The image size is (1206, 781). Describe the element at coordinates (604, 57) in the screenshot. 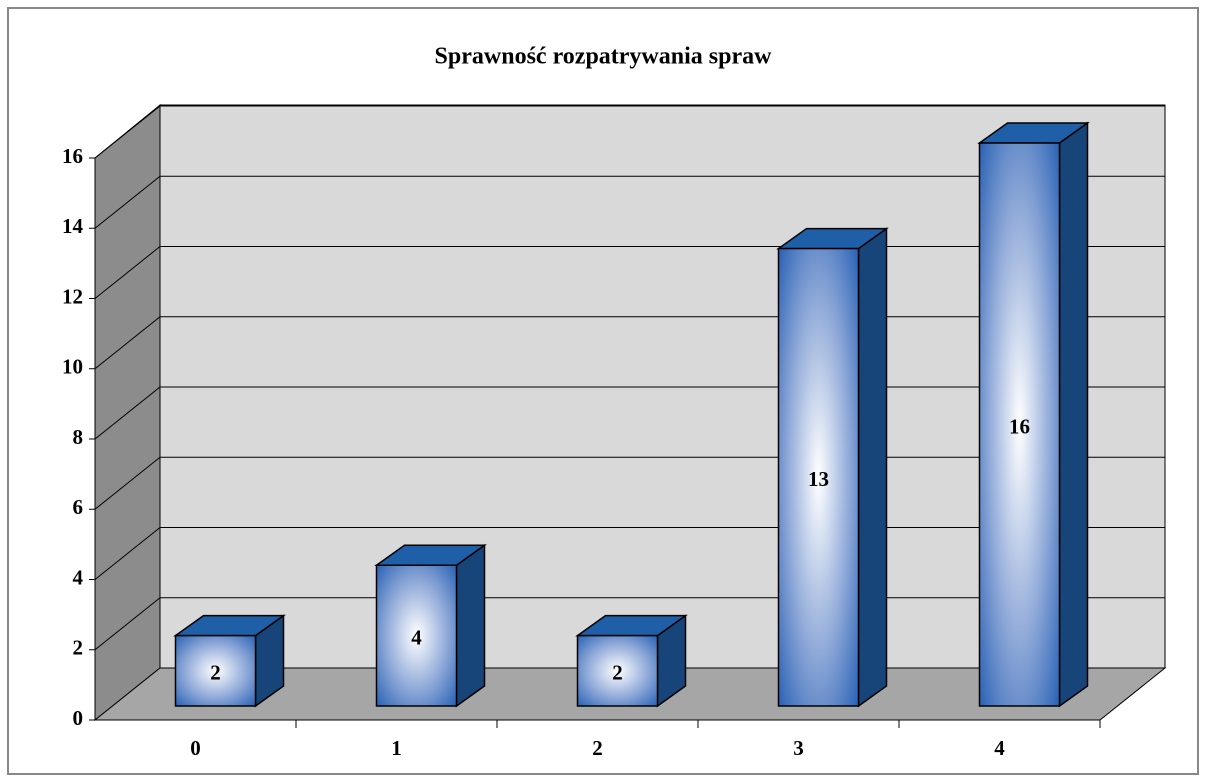

I see `chart-title: Sprawność rozpatrywania spraw` at that location.